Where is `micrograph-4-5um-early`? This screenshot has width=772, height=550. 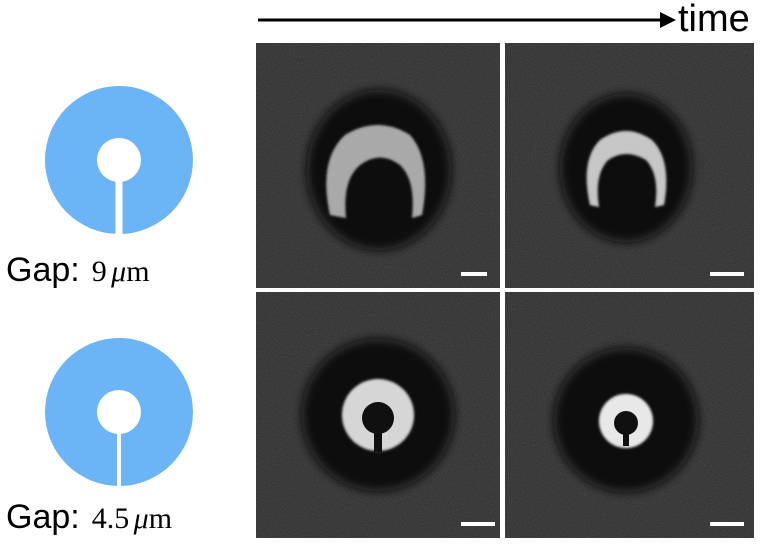 micrograph-4-5um-early is located at coordinates (378, 415).